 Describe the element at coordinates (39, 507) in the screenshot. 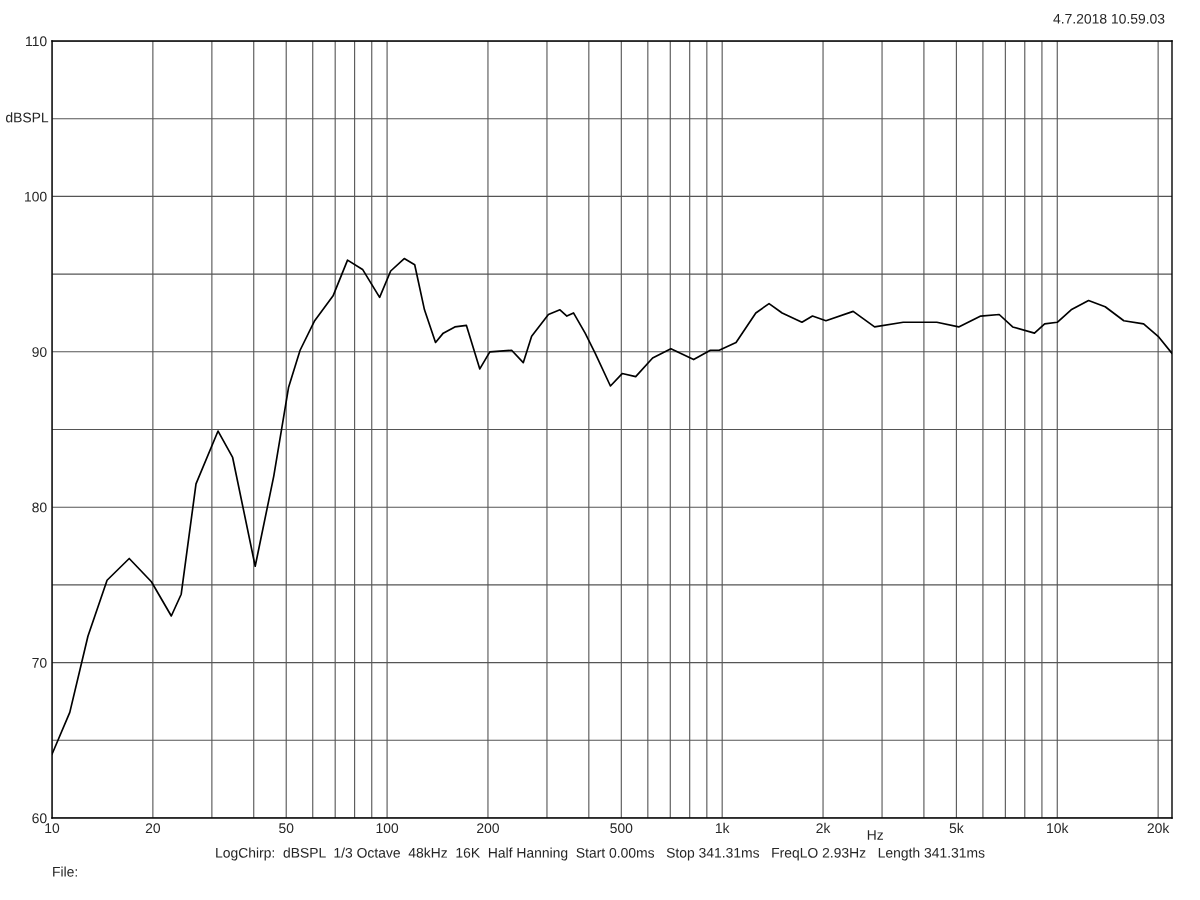

I see `y-tick-label: 80` at that location.